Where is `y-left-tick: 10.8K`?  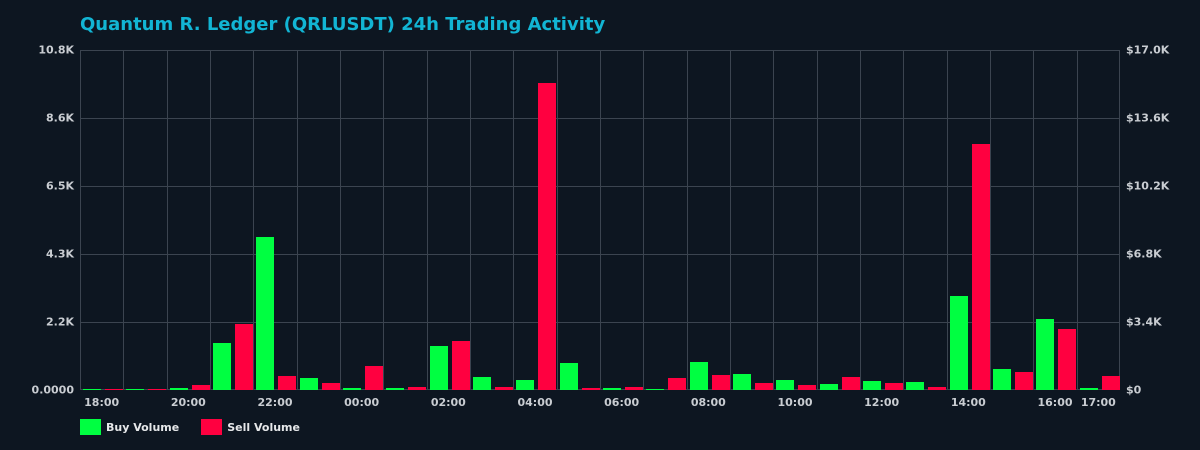
y-left-tick: 10.8K is located at coordinates (56, 50).